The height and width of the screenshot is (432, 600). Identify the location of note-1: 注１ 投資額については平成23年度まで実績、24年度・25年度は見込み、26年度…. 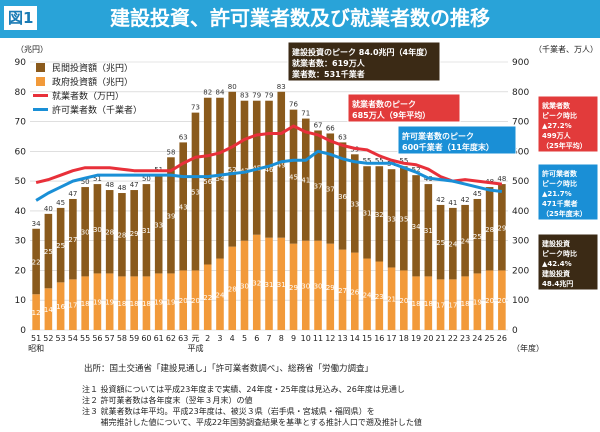
(243, 389).